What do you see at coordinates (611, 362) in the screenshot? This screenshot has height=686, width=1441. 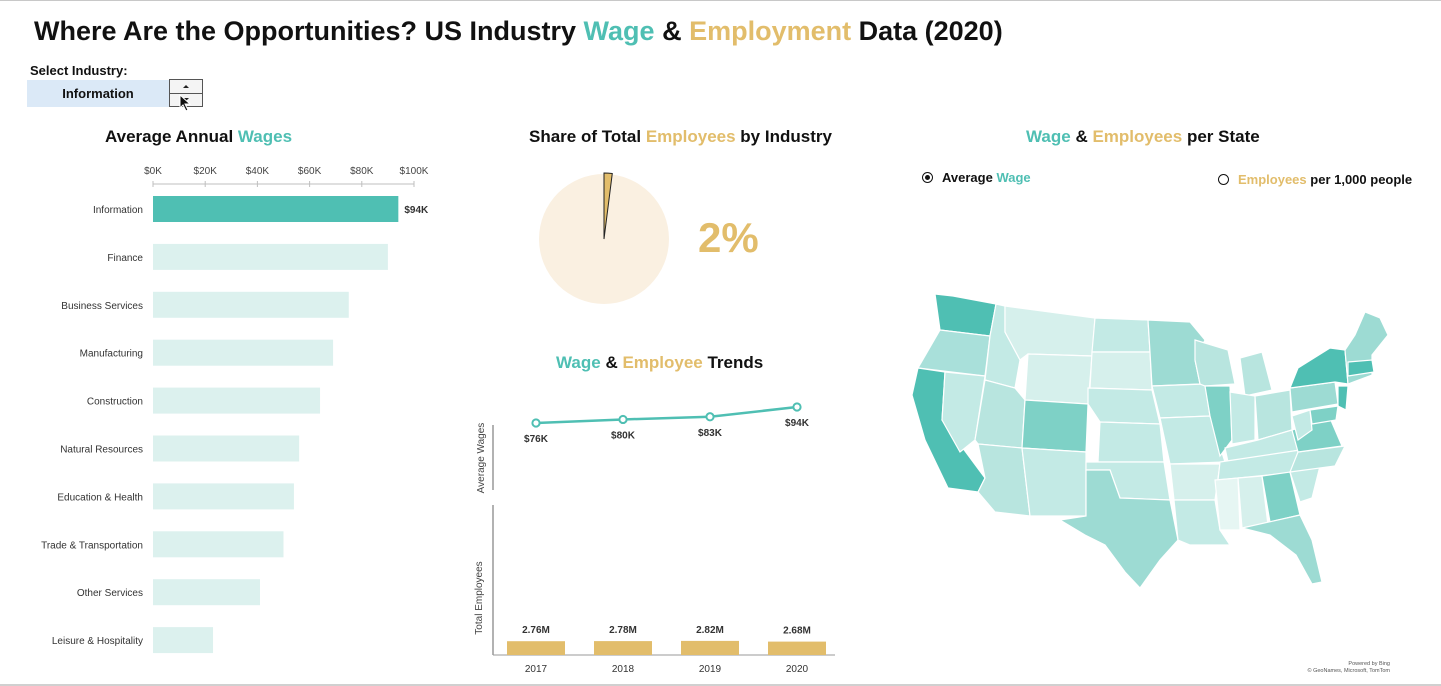 I see `trend-title-b: &` at bounding box center [611, 362].